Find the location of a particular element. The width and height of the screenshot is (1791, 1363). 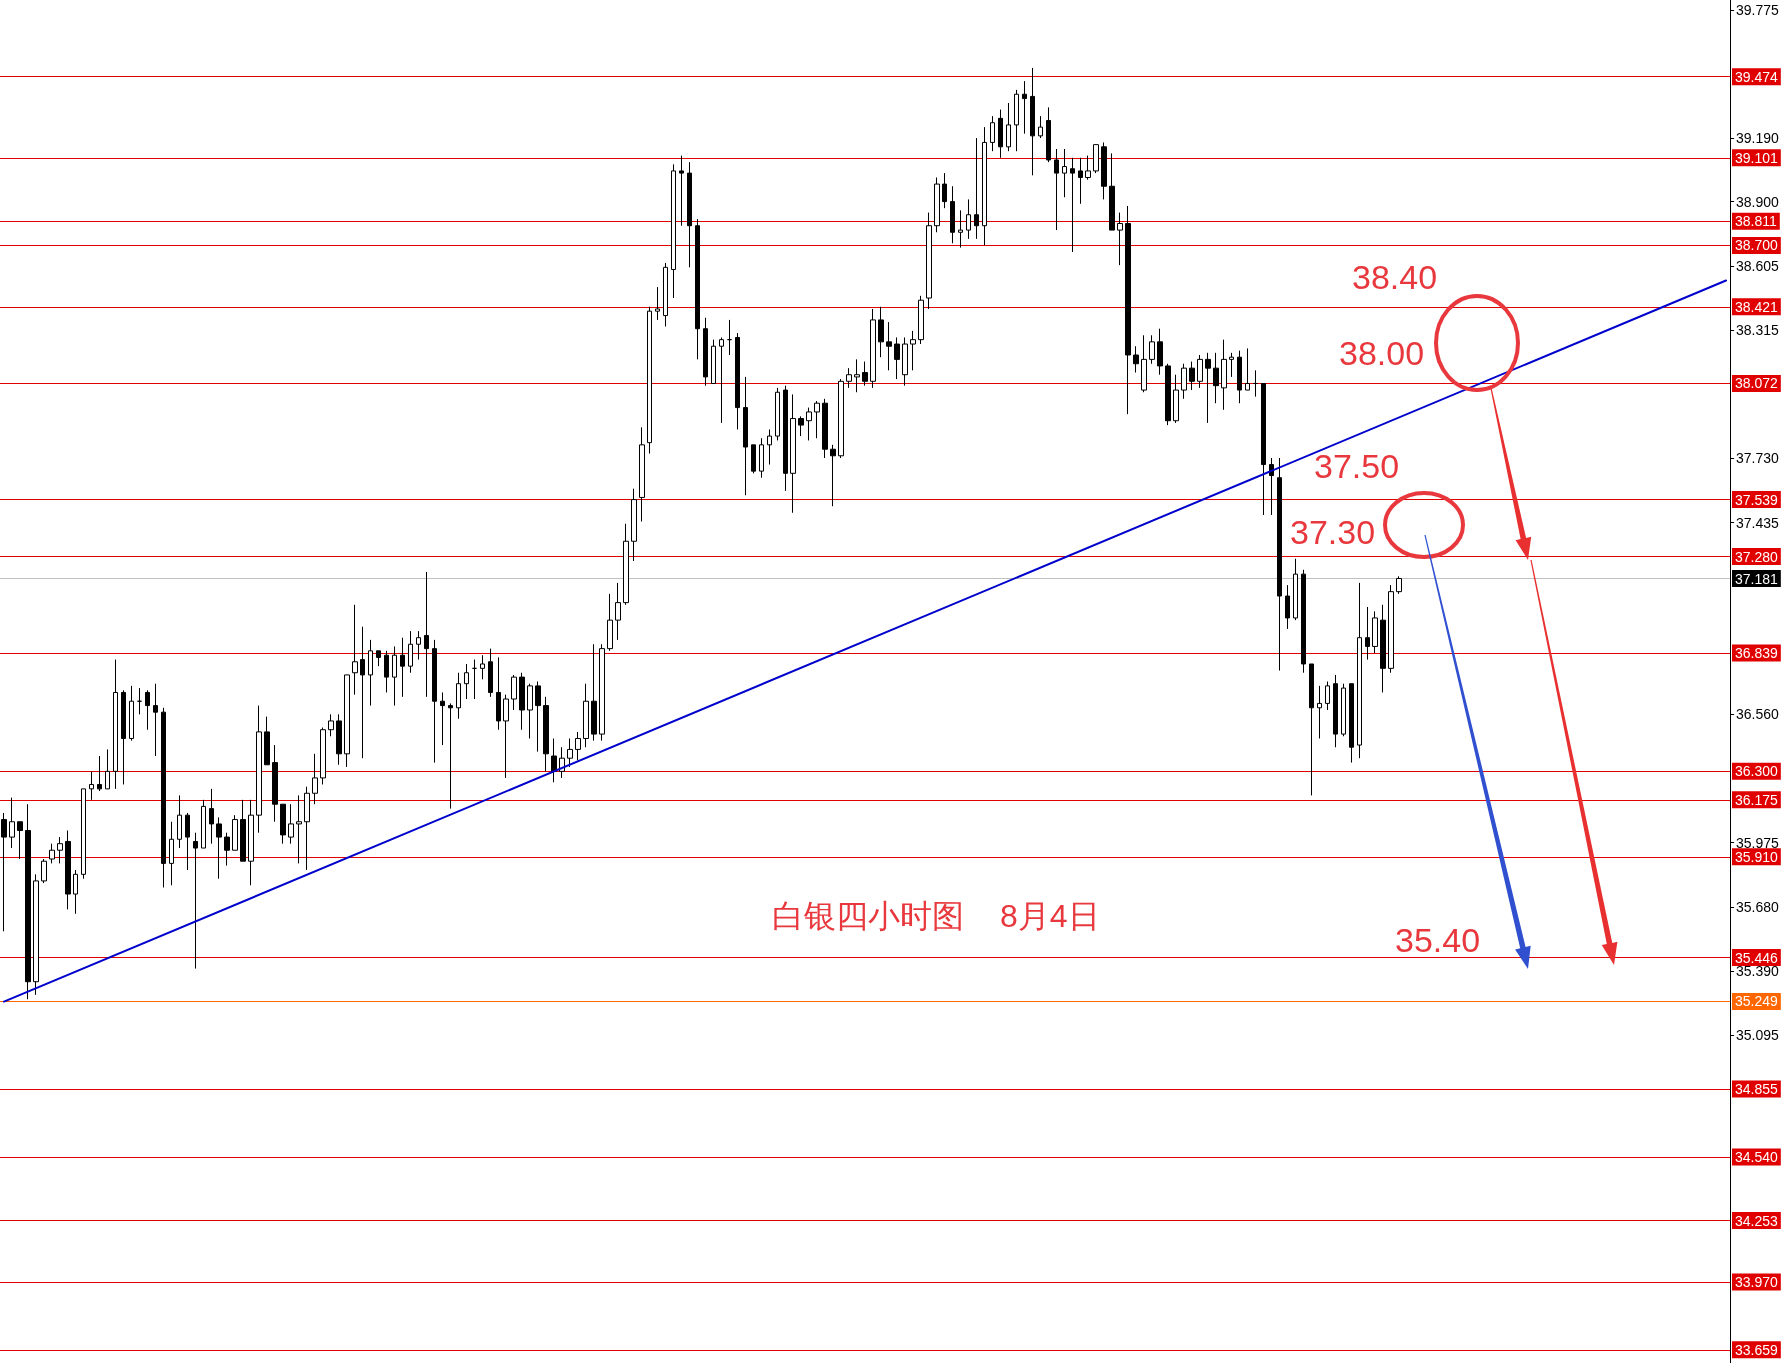

ref-line-label: 39.474 is located at coordinates (1757, 76).